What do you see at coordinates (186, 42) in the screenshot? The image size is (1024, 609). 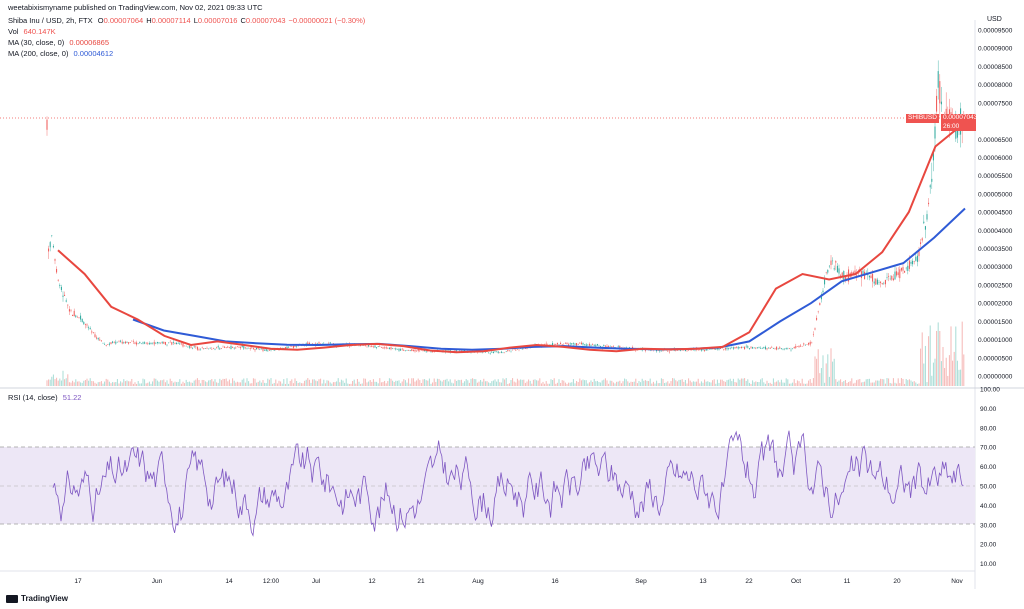 I see `legend-ma30-row: MA (30, close, 0) 0.00006865` at bounding box center [186, 42].